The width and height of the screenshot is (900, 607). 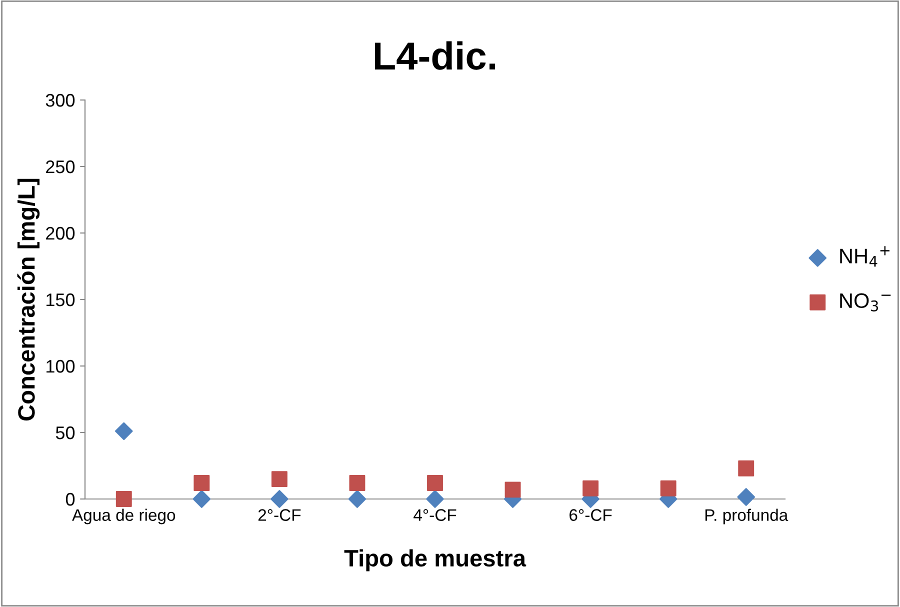 What do you see at coordinates (65, 433) in the screenshot?
I see `y-tick-label: 50` at bounding box center [65, 433].